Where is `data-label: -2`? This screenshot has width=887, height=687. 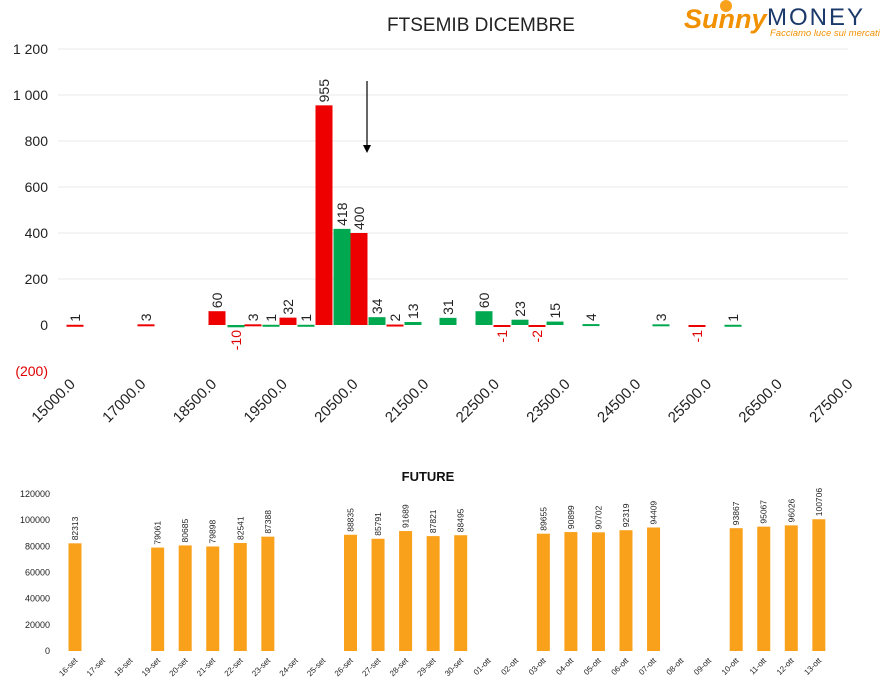 data-label: -2 is located at coordinates (537, 336).